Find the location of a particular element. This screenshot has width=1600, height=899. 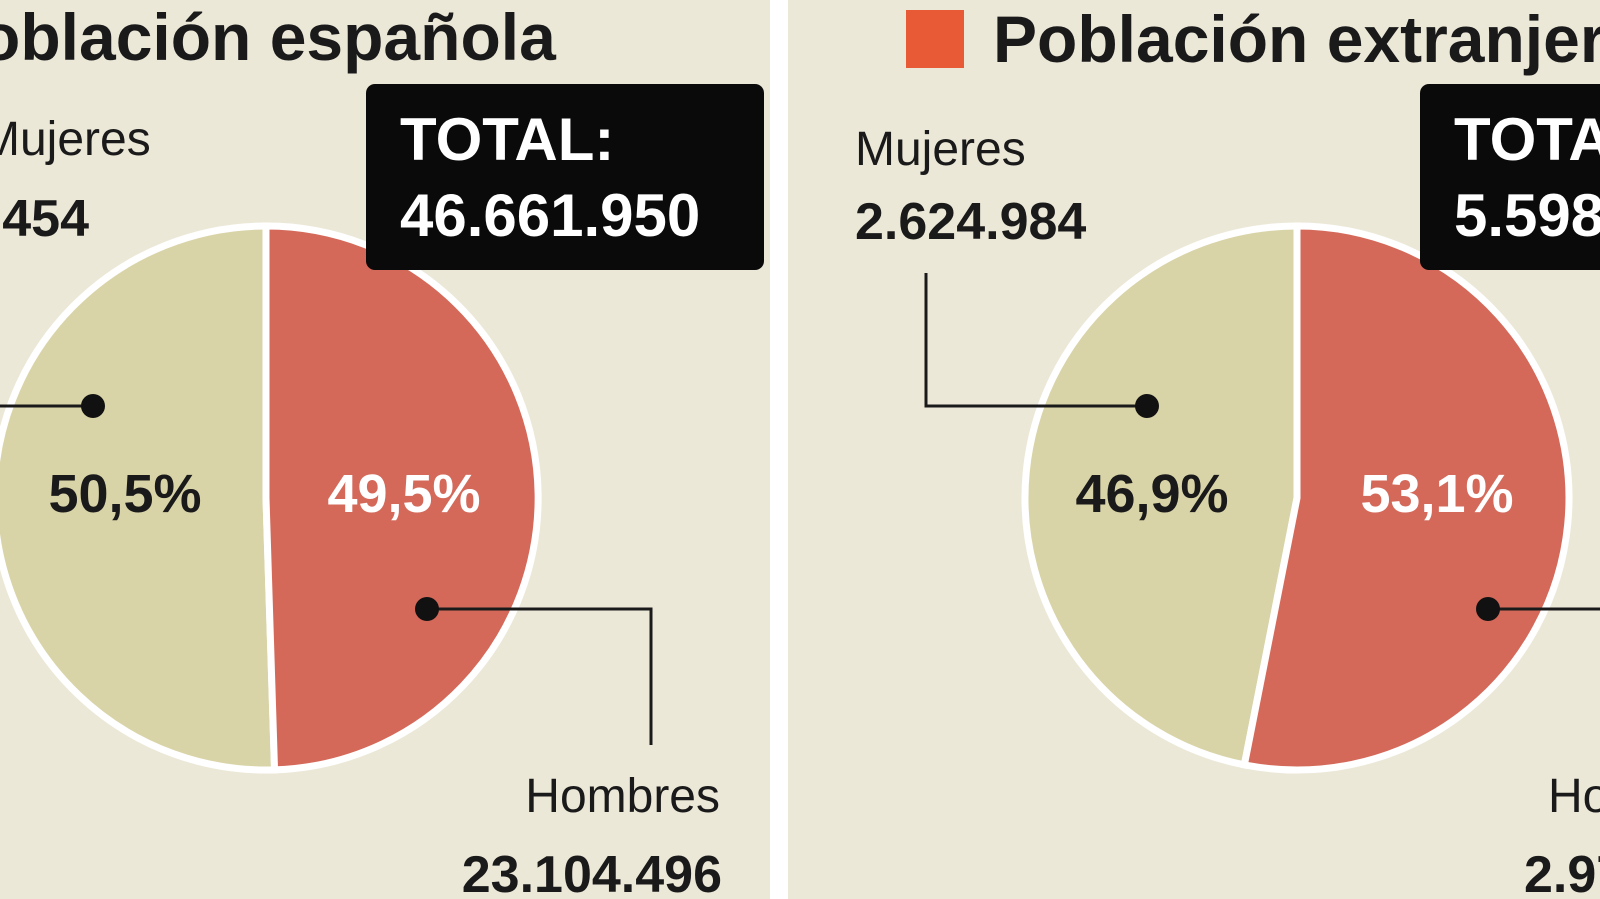

callout-value-hombres: 2.973.707 is located at coordinates (1562, 872).